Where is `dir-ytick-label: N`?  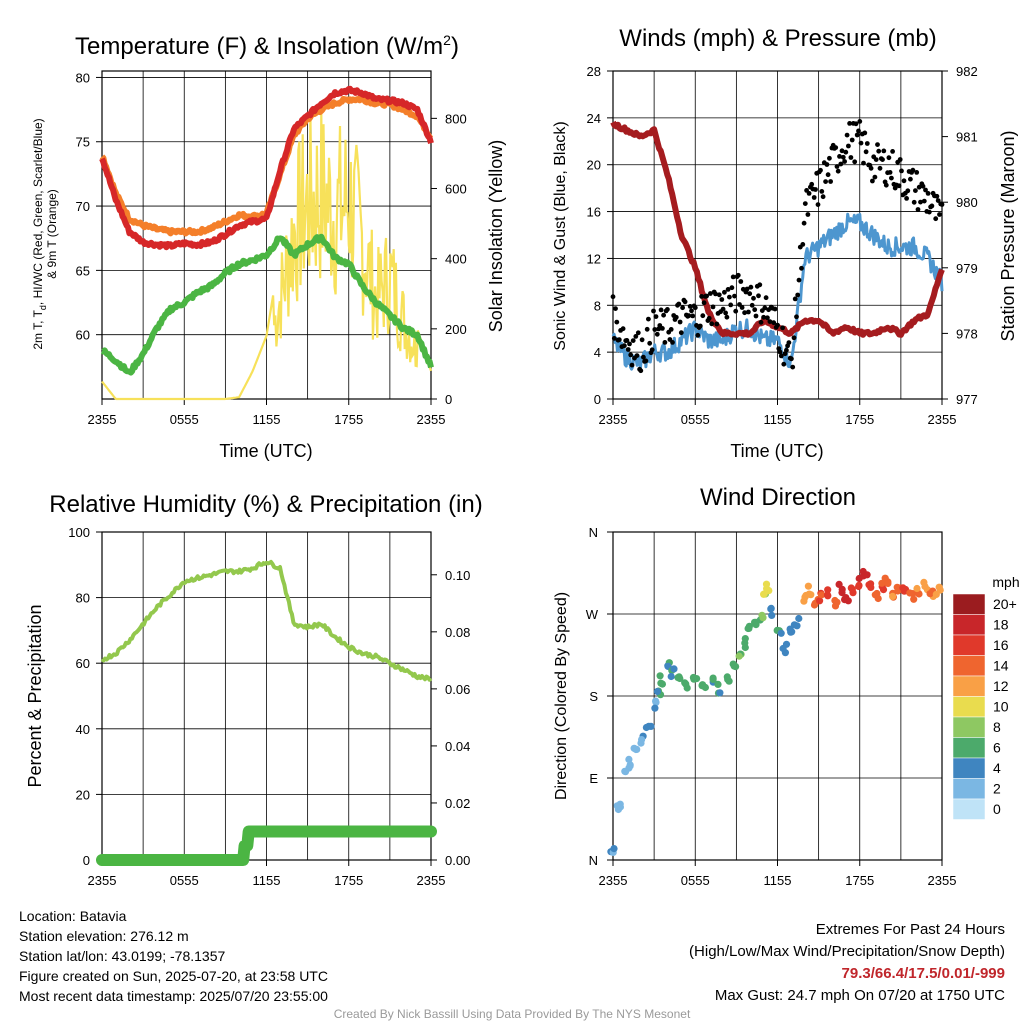 dir-ytick-label: N is located at coordinates (593, 532).